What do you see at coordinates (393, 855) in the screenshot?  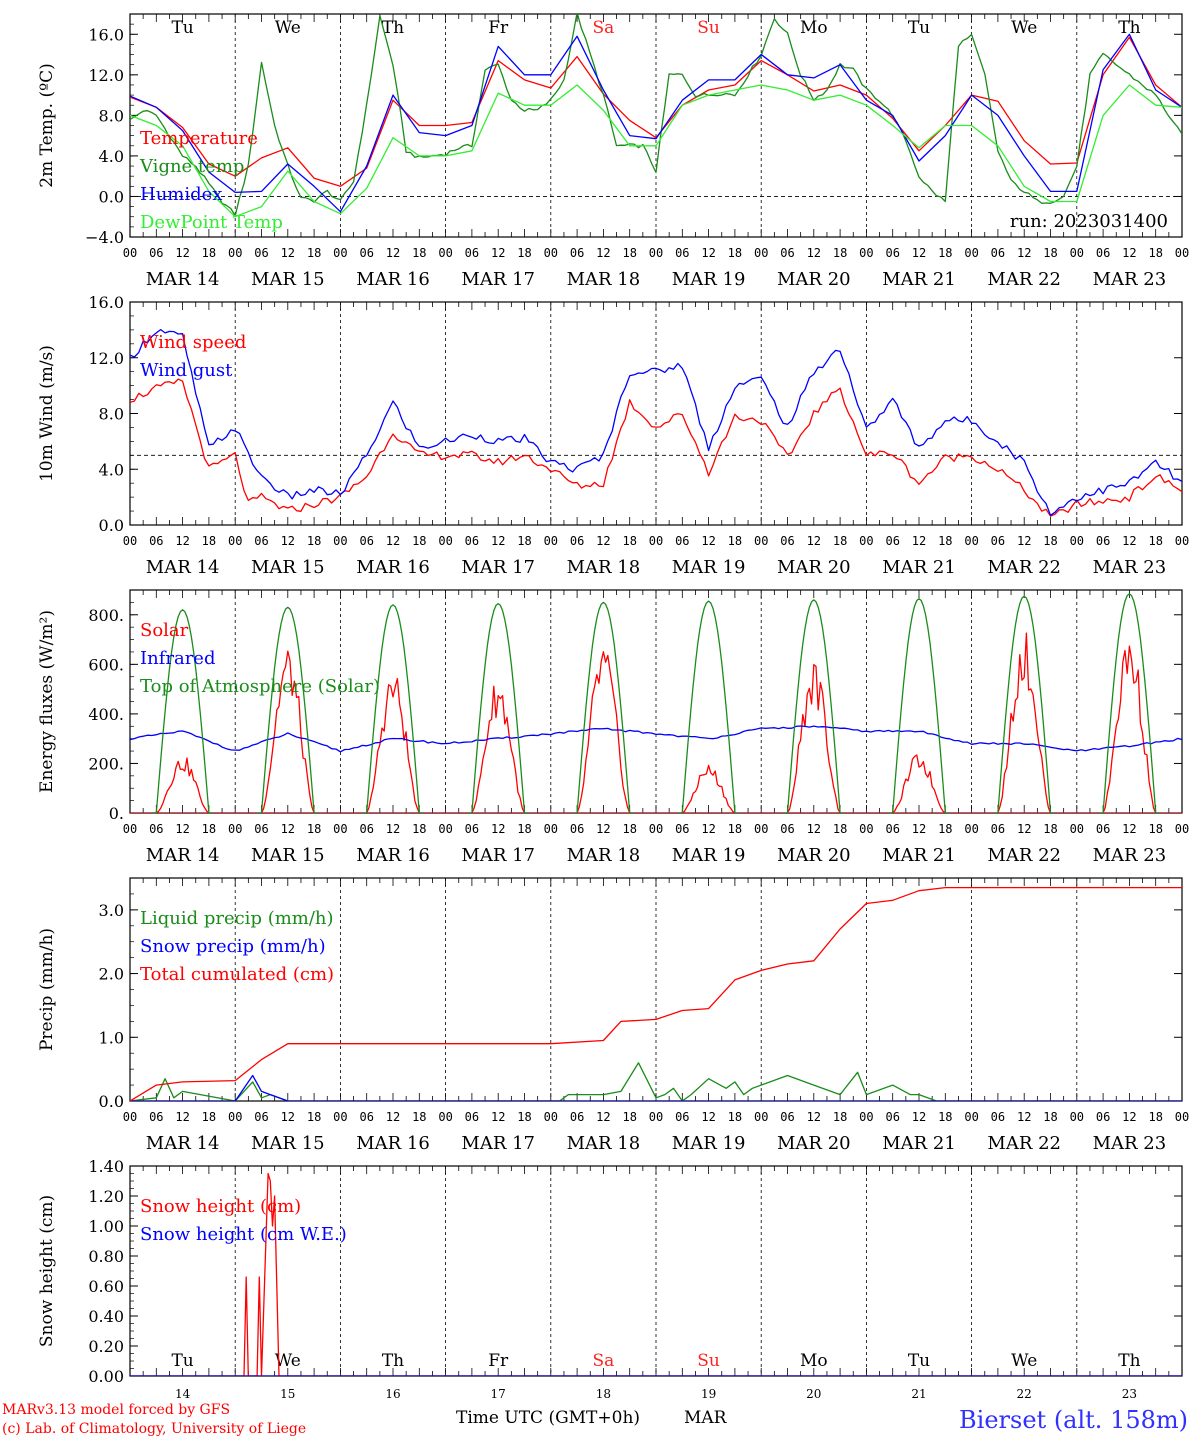 I see `date-label: MAR 16` at bounding box center [393, 855].